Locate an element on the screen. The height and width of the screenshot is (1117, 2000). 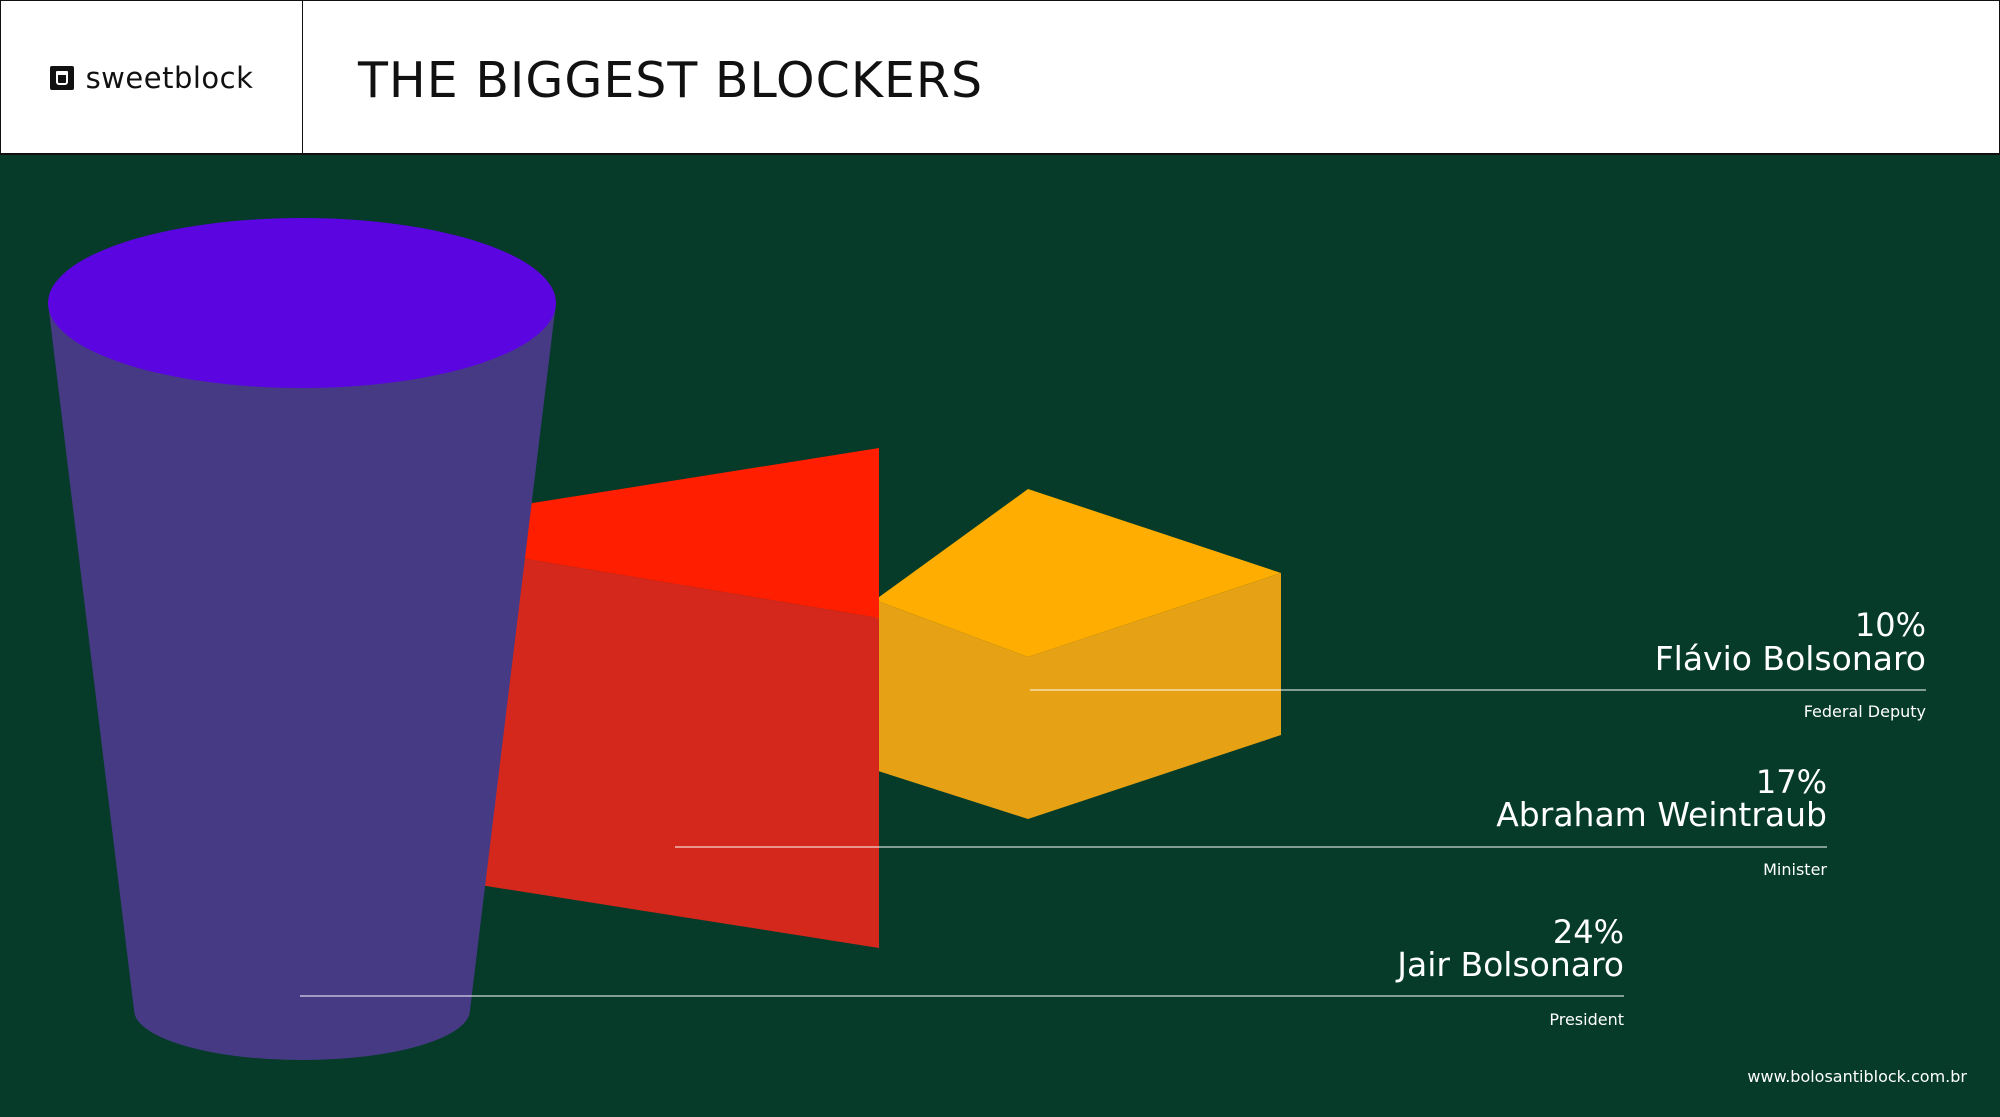
jair-role-label: President is located at coordinates (1586, 1019).